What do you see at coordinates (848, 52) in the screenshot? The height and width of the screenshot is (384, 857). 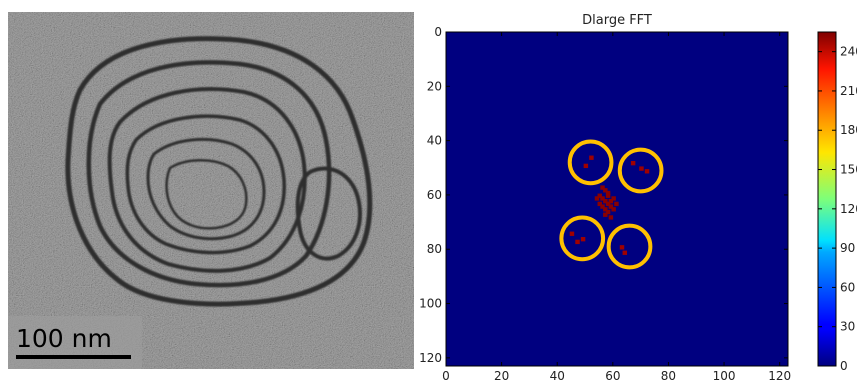 I see `colorbar-tick-label-240: 240` at bounding box center [848, 52].